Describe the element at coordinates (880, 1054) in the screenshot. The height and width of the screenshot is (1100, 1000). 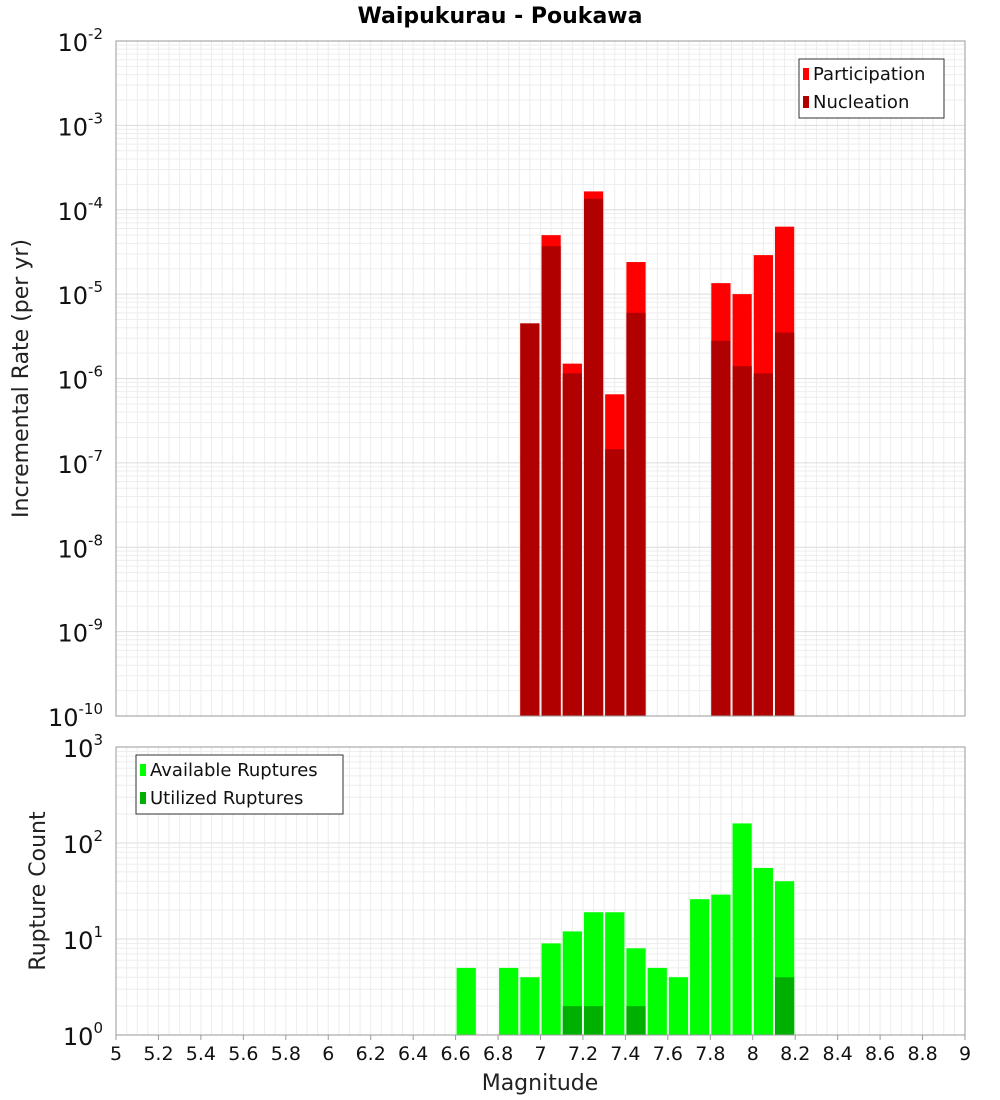
I see `x-tick-label: 8.6` at that location.